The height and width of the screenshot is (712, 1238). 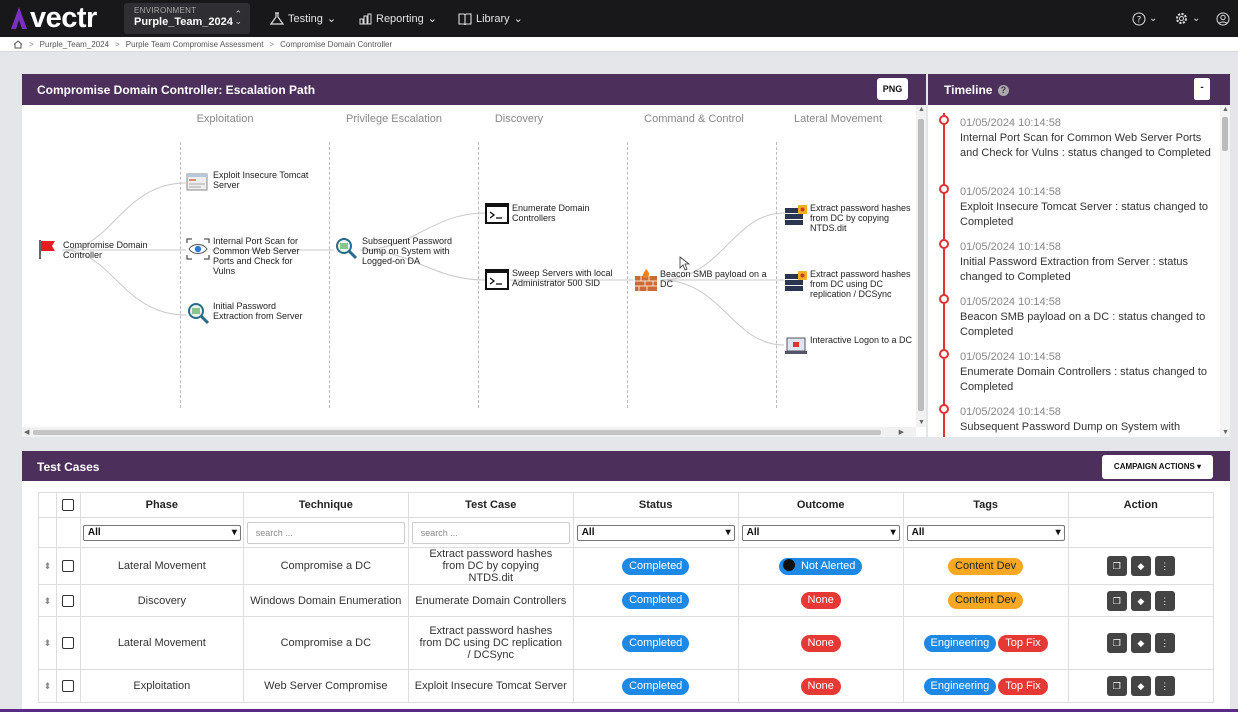 What do you see at coordinates (713, 279) in the screenshot?
I see `graph-node-beacon: Beacon SMB payload on a DC` at bounding box center [713, 279].